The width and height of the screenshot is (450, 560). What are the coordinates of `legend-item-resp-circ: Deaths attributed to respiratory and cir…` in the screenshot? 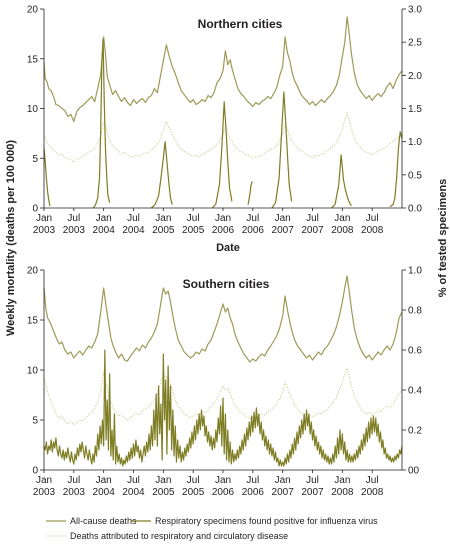 It's located at (167, 536).